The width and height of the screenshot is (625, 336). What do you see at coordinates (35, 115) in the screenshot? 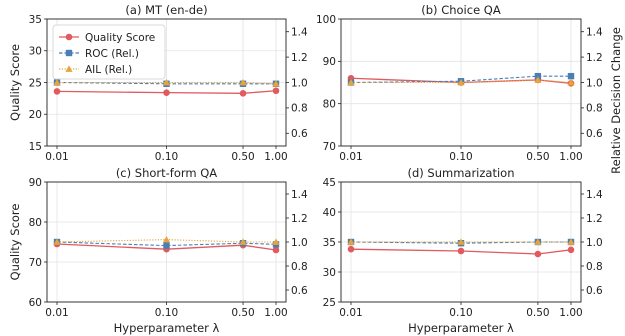
I see `y-tick-label: 20` at bounding box center [35, 115].